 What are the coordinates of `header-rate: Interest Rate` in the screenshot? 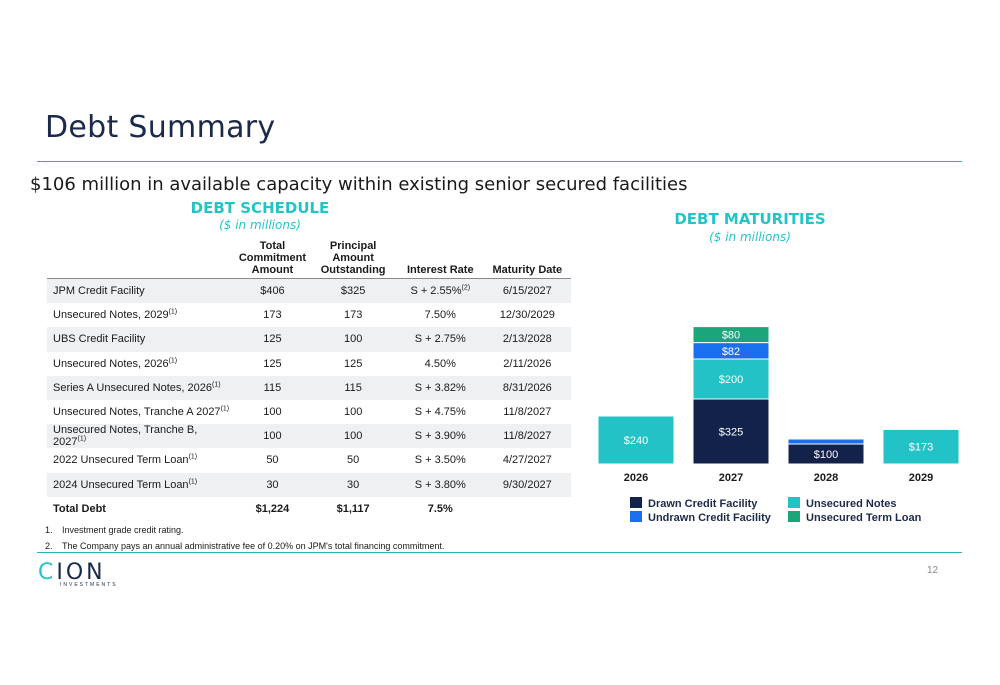 It's located at (440, 259).